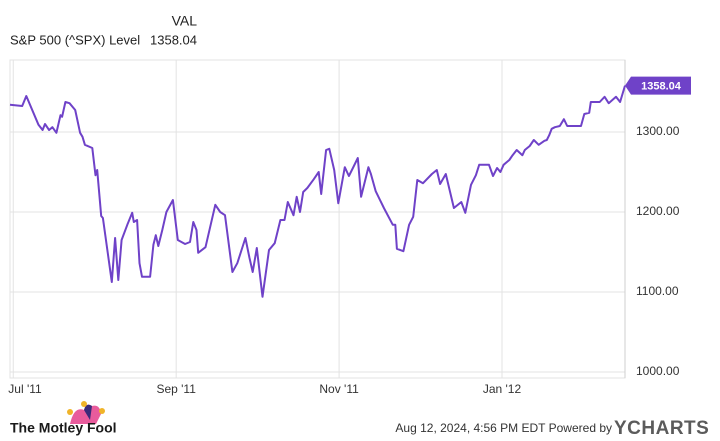 The height and width of the screenshot is (441, 720). What do you see at coordinates (339, 389) in the screenshot?
I see `x-tick-label: Nov '11` at bounding box center [339, 389].